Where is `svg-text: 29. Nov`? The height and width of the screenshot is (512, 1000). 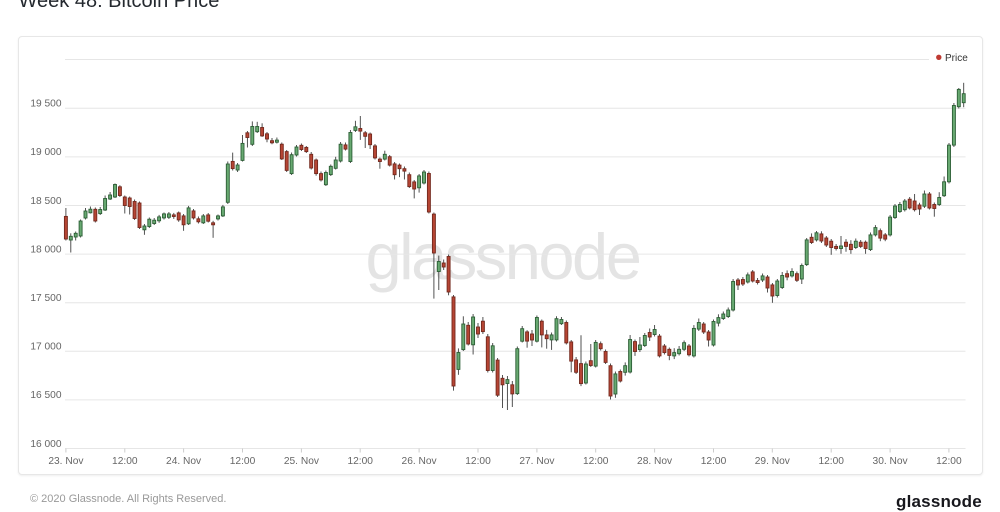
svg-text: 29. Nov is located at coordinates (773, 461).